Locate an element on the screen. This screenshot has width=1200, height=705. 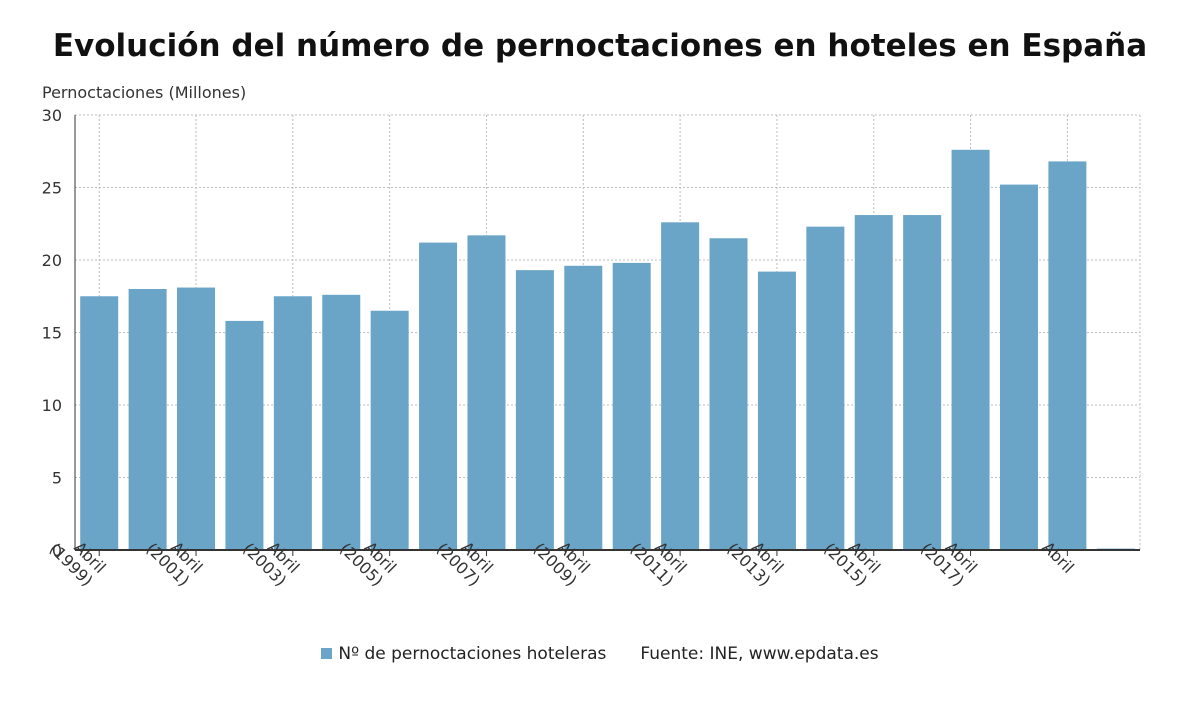
y-tick-label: 30 is located at coordinates (52, 115).